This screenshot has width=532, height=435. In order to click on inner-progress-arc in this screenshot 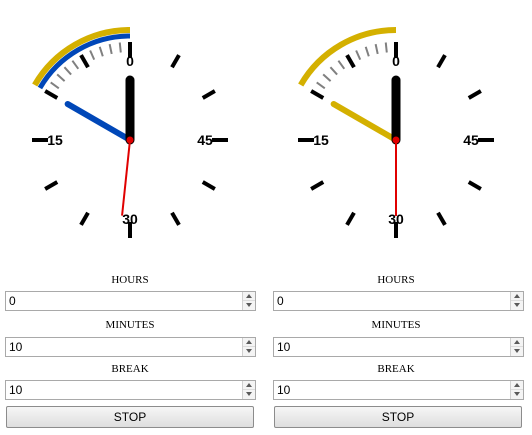, I will do `click(84, 61)`.